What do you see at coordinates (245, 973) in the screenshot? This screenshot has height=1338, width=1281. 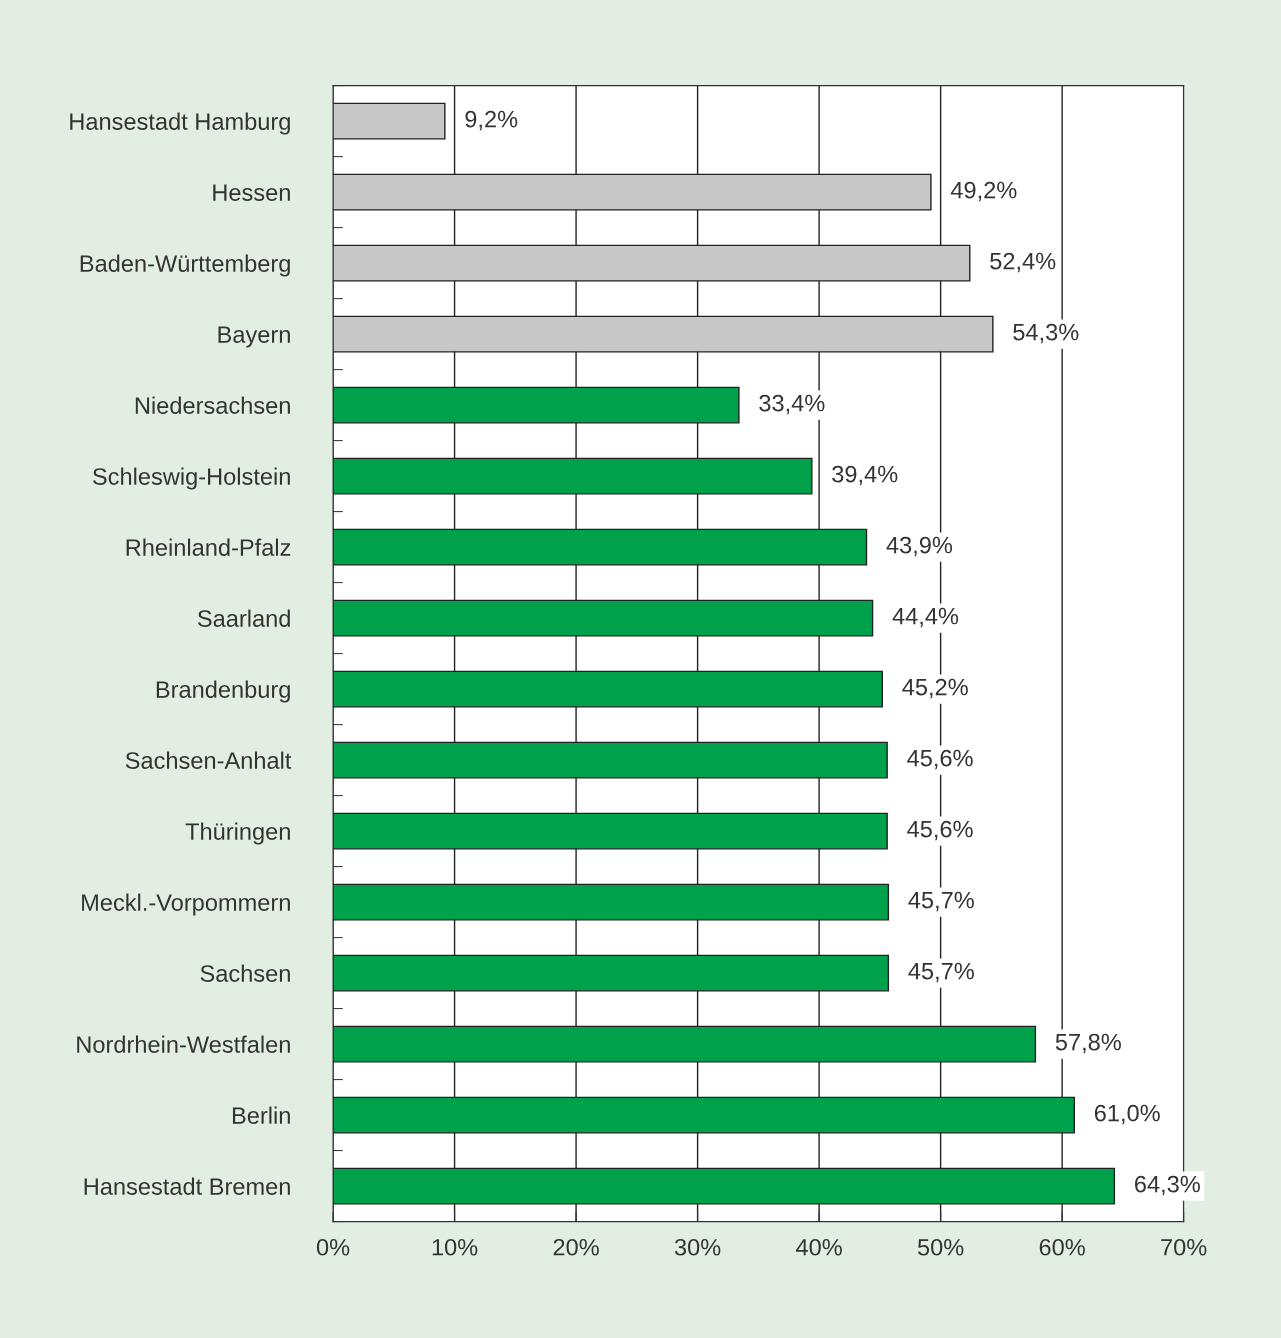 I see `y-tick-label: Sachsen` at bounding box center [245, 973].